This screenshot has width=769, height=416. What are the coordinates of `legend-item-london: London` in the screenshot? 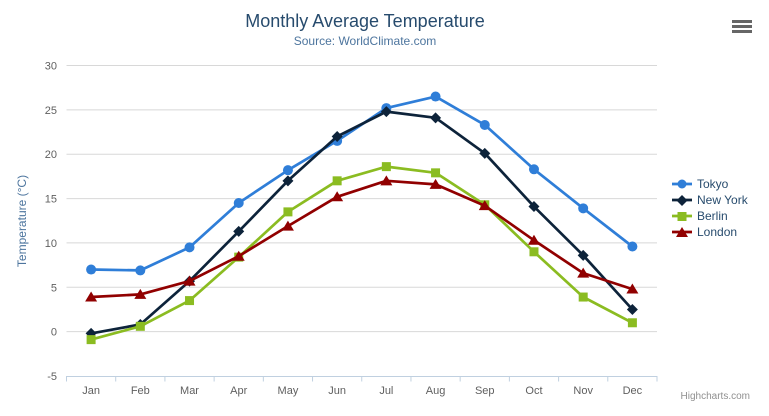 It's located at (710, 232).